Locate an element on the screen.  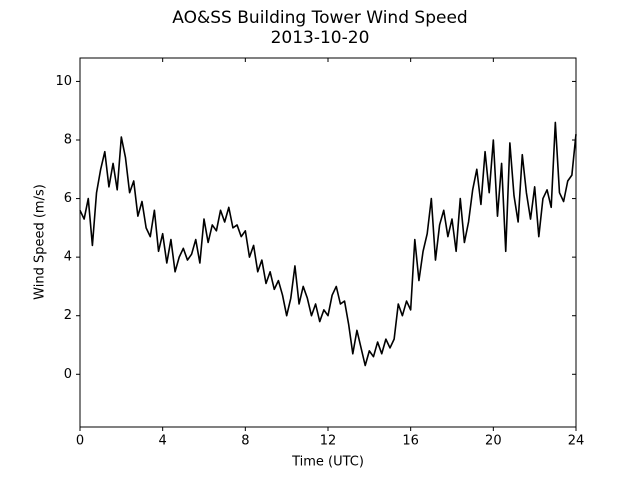
x-tick-label: 20 is located at coordinates (493, 441).